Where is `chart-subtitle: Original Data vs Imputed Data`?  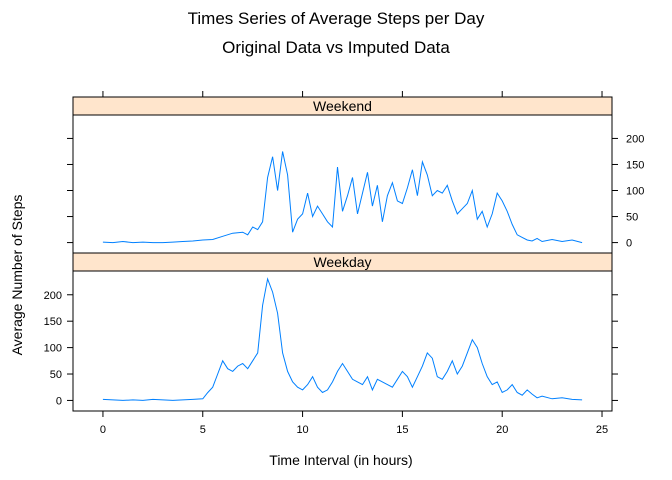
chart-subtitle: Original Data vs Imputed Data is located at coordinates (336, 47).